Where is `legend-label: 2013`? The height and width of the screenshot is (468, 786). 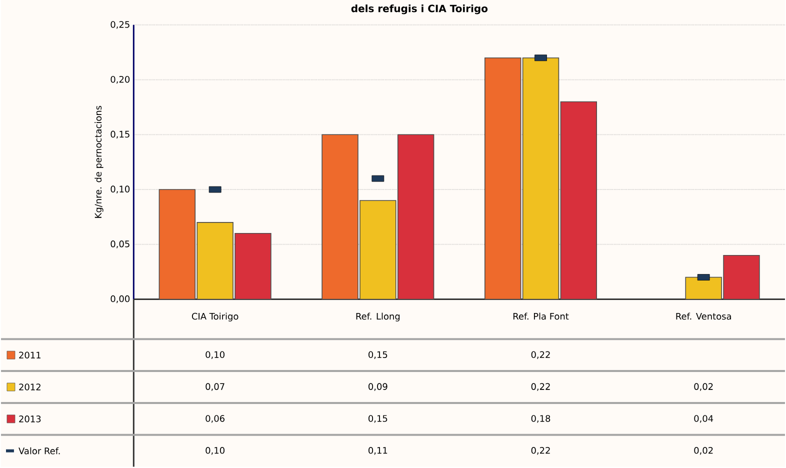
legend-label: 2013 is located at coordinates (30, 419).